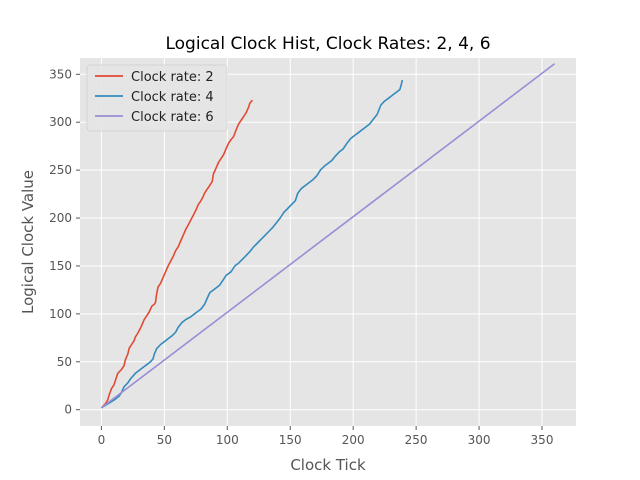 The height and width of the screenshot is (480, 640). What do you see at coordinates (327, 44) in the screenshot?
I see `chart-title: Logical Clock Hist, Clock Rates: 2, 4, 6` at bounding box center [327, 44].